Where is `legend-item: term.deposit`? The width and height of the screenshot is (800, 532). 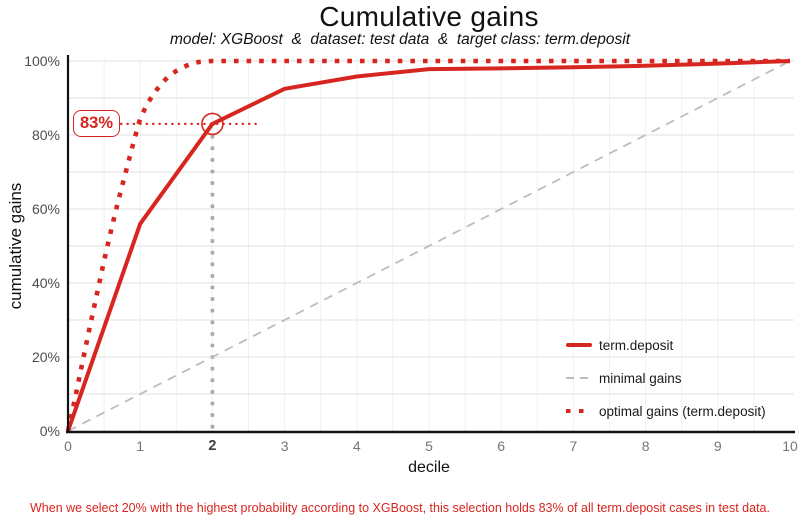
legend-item: term.deposit is located at coordinates (619, 345).